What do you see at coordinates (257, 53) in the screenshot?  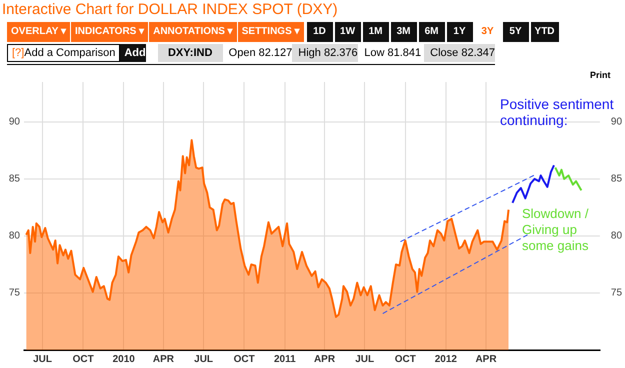 I see `text: Open 82.127` at bounding box center [257, 53].